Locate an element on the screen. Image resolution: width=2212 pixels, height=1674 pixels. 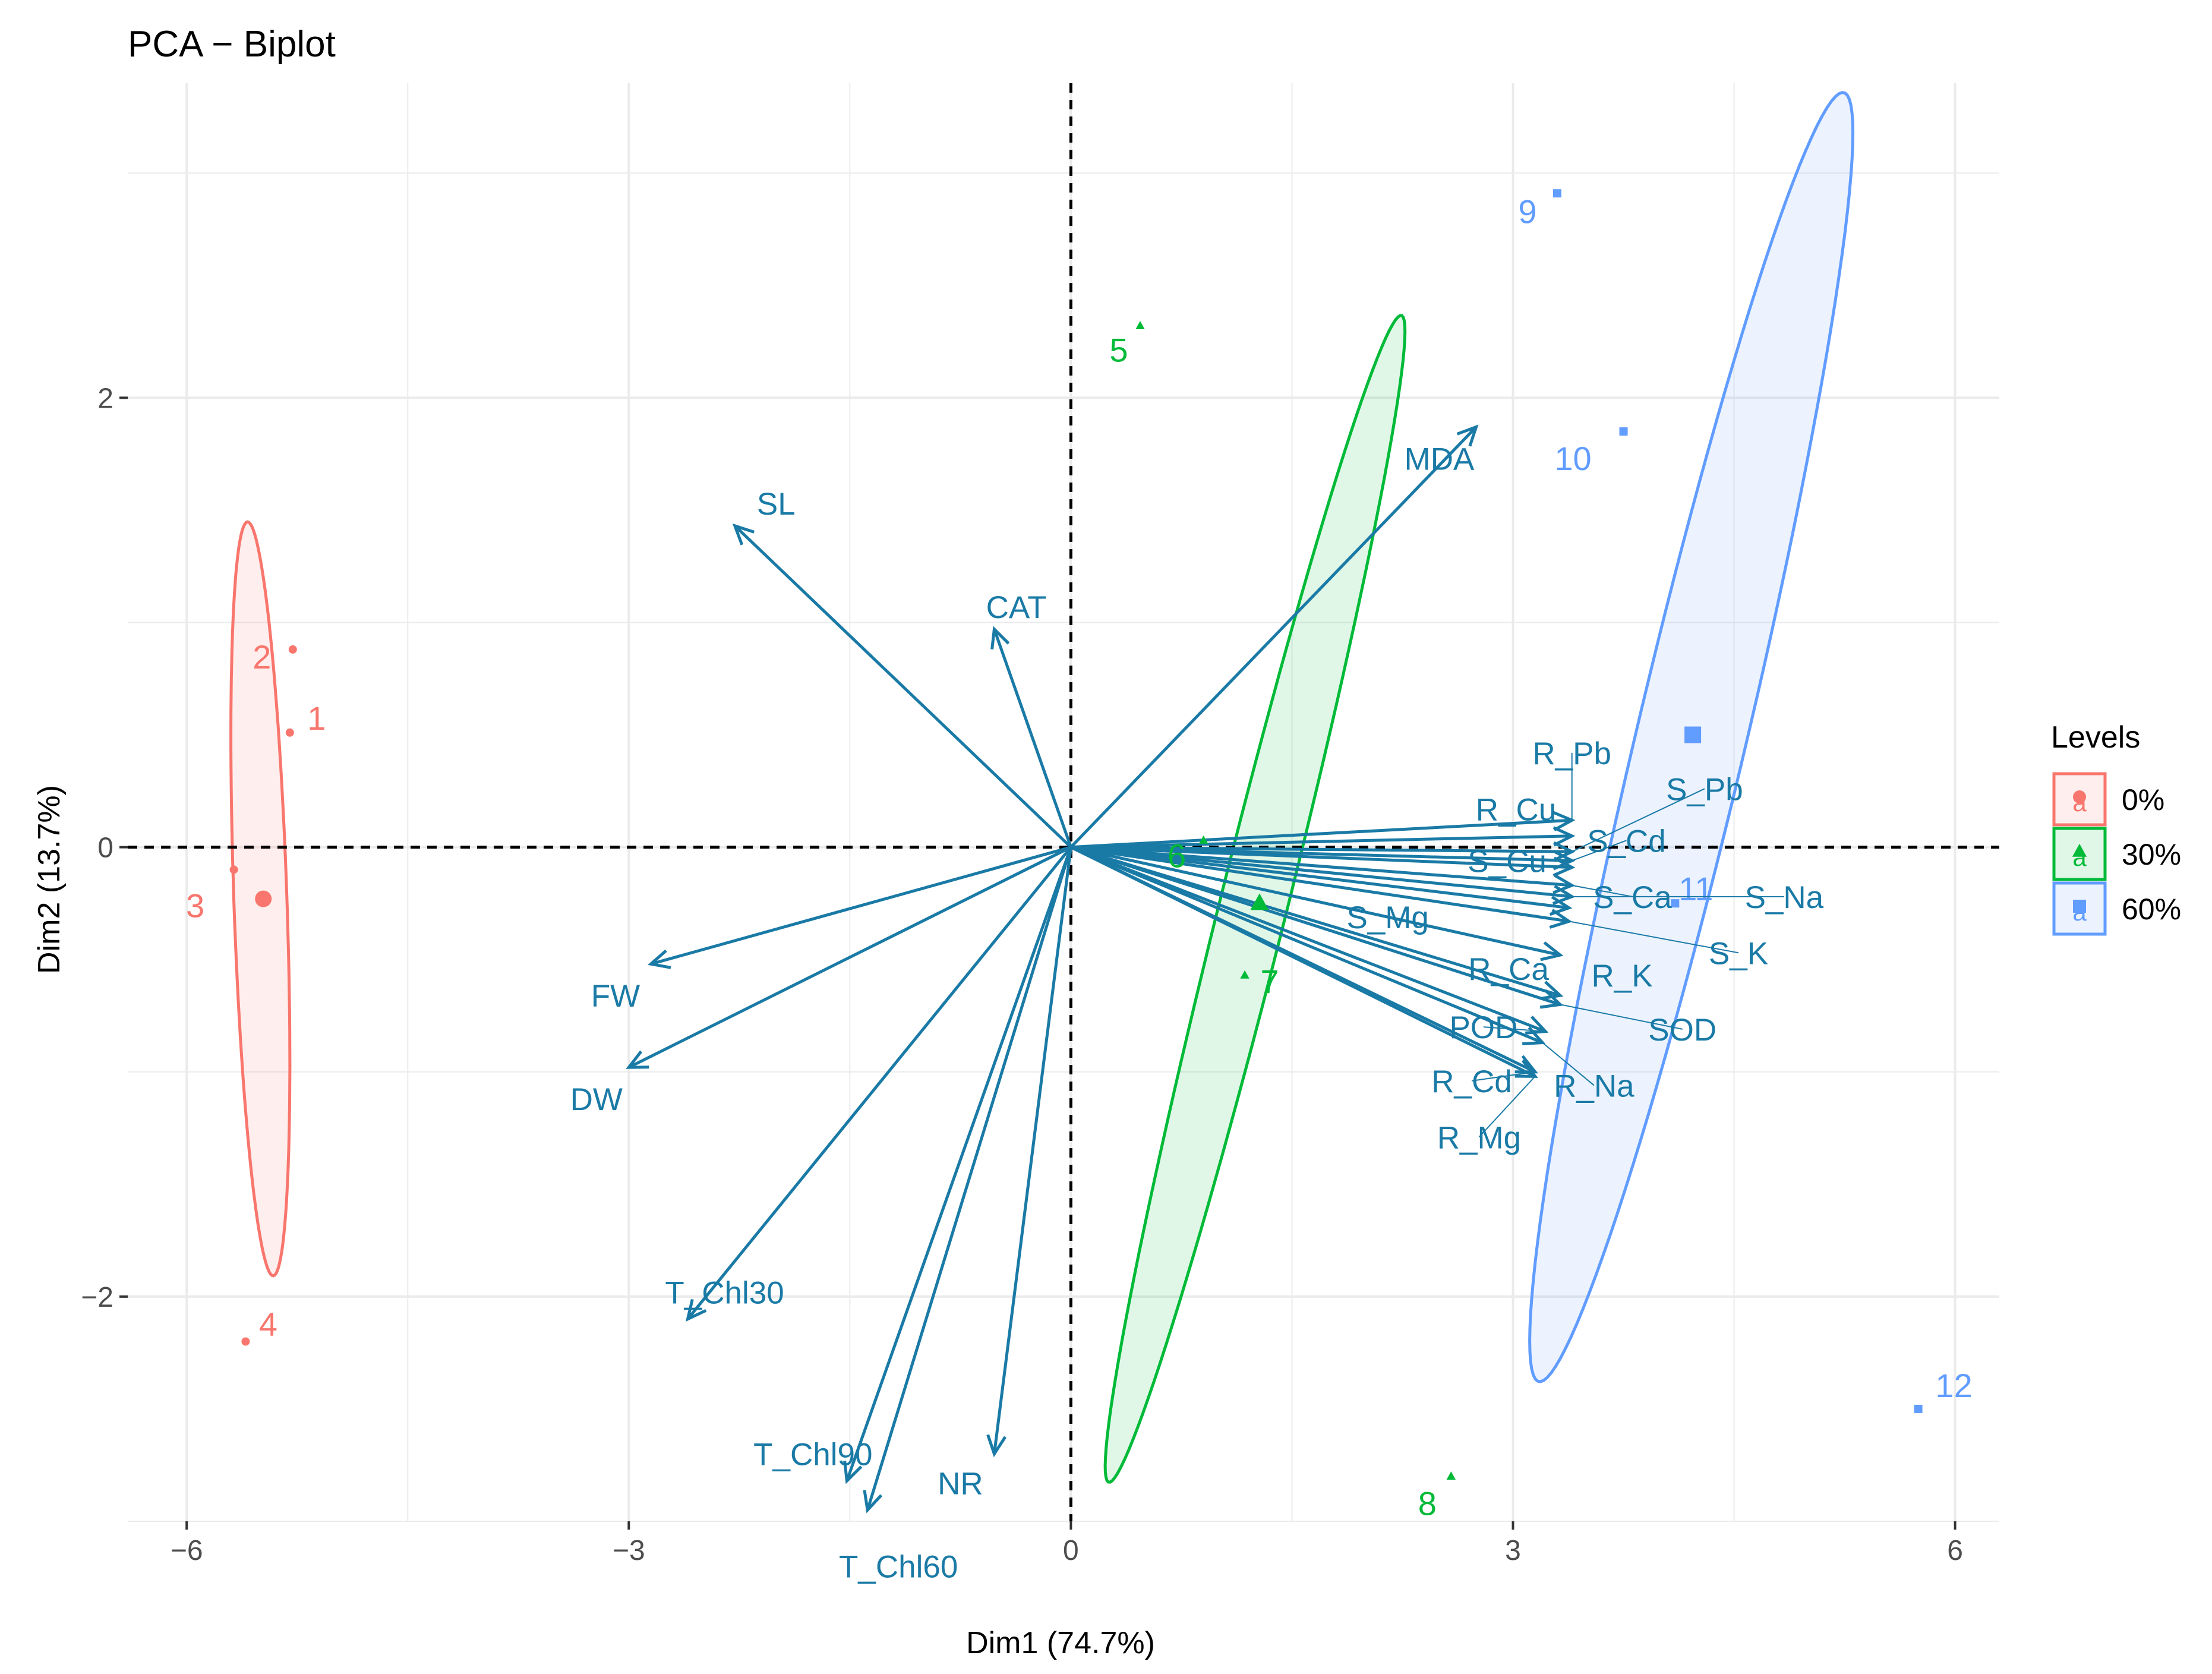
variable-label: S_Cu is located at coordinates (1508, 861).